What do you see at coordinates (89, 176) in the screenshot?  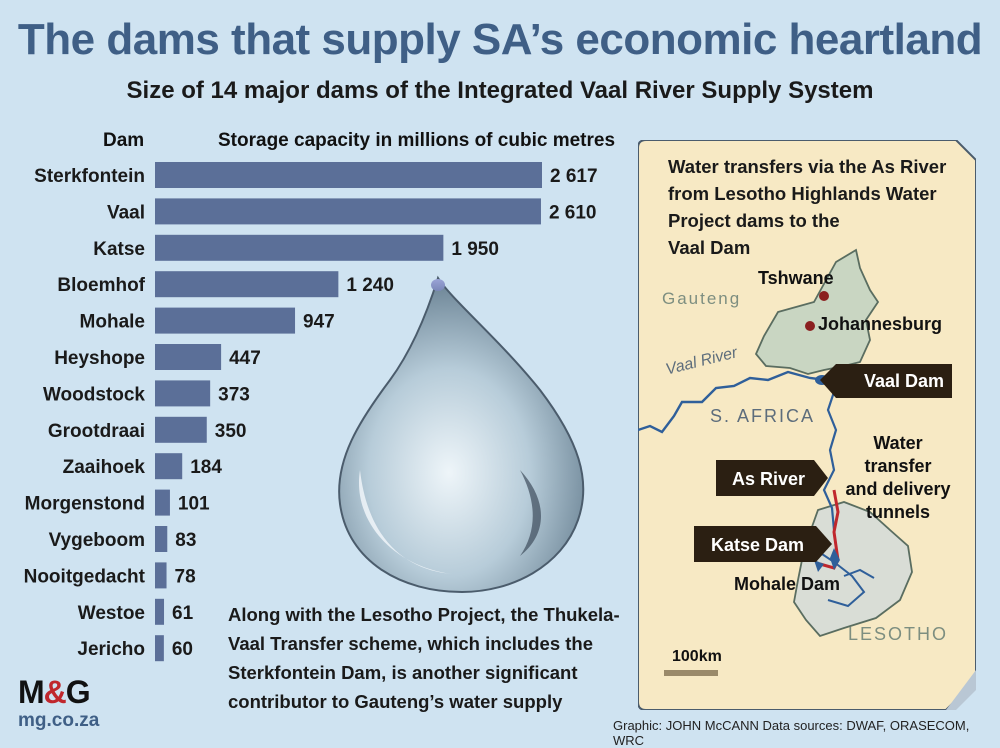 I see `category-label-sterkfontein: Sterkfontein` at bounding box center [89, 176].